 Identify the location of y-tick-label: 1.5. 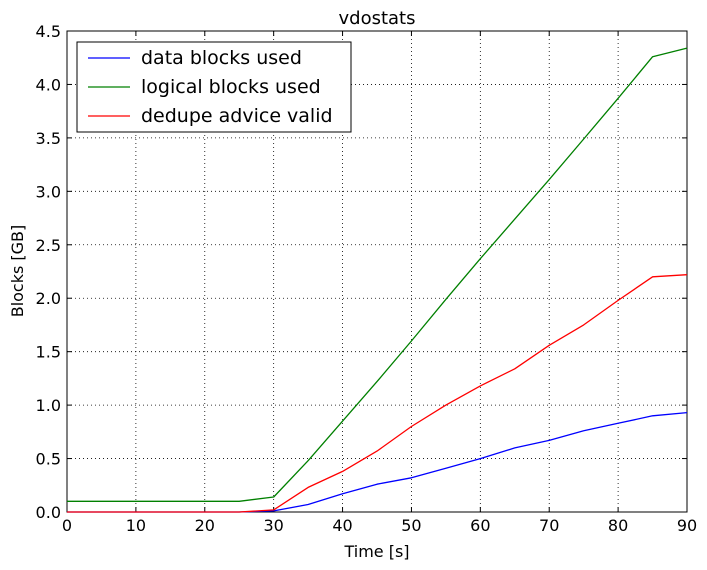
(48, 352).